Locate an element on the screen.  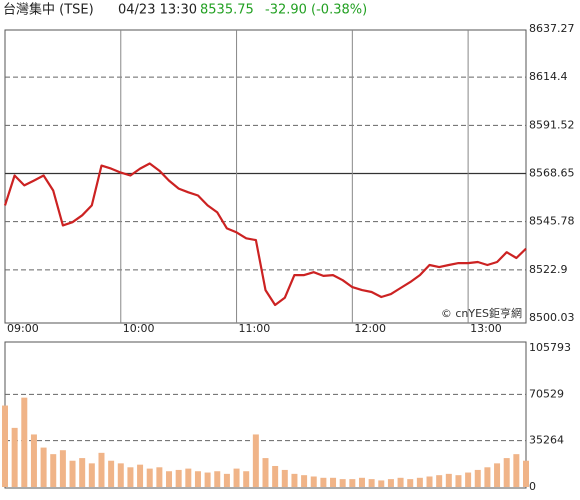
y-tick-label: 0 is located at coordinates (532, 486).